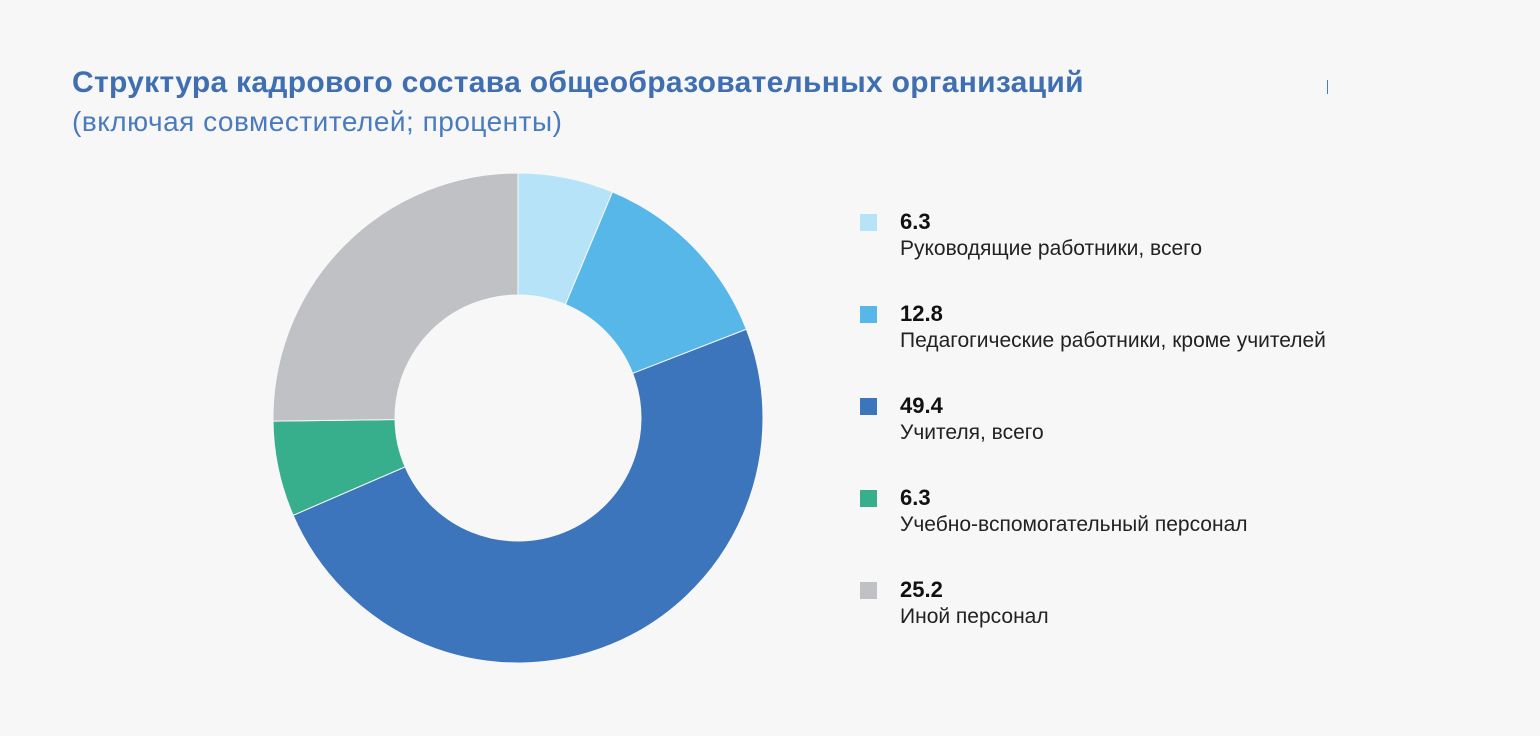 The height and width of the screenshot is (736, 1540). I want to click on legend-item: 49.4 Учителя, всего, so click(1093, 438).